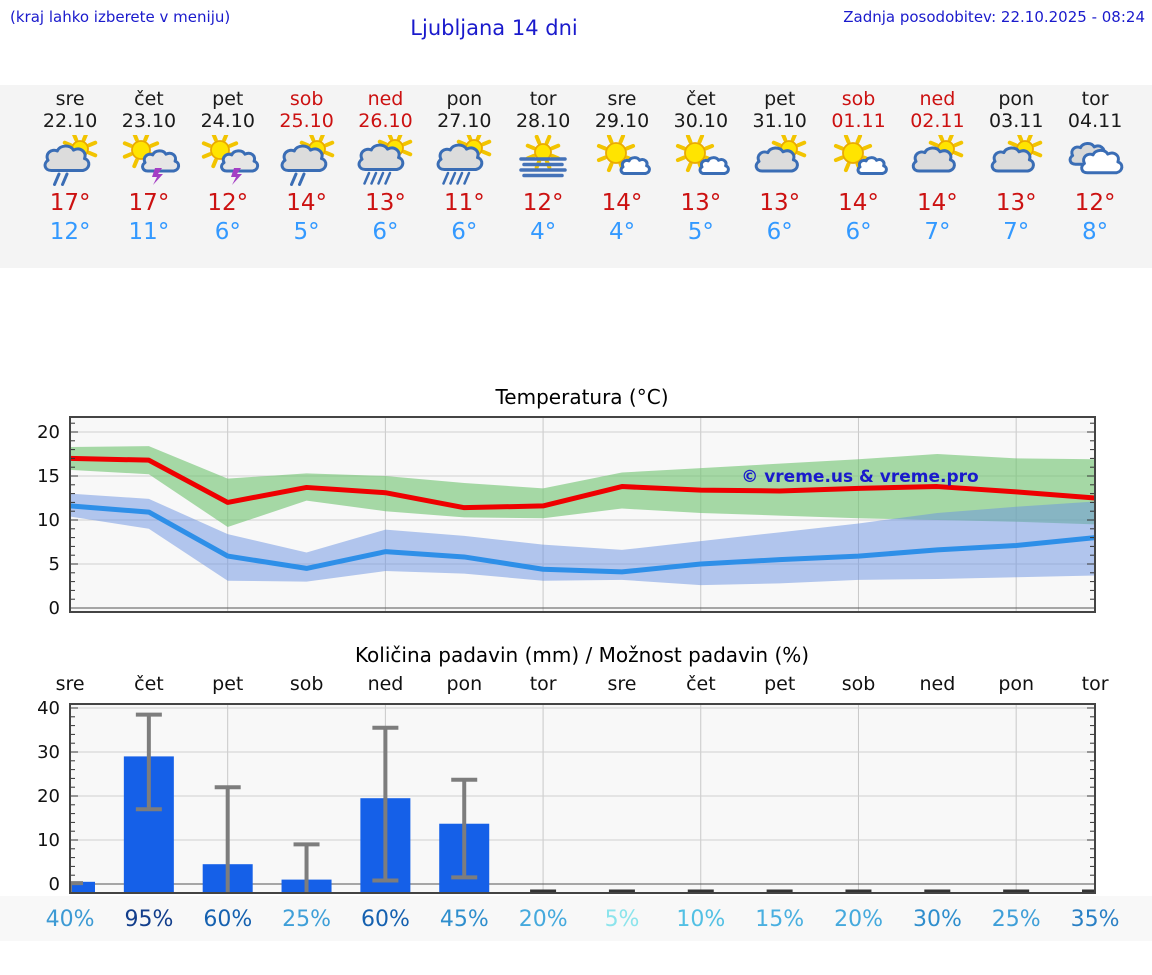  Describe the element at coordinates (464, 919) in the screenshot. I see `precip-probability-label: 45%` at that location.